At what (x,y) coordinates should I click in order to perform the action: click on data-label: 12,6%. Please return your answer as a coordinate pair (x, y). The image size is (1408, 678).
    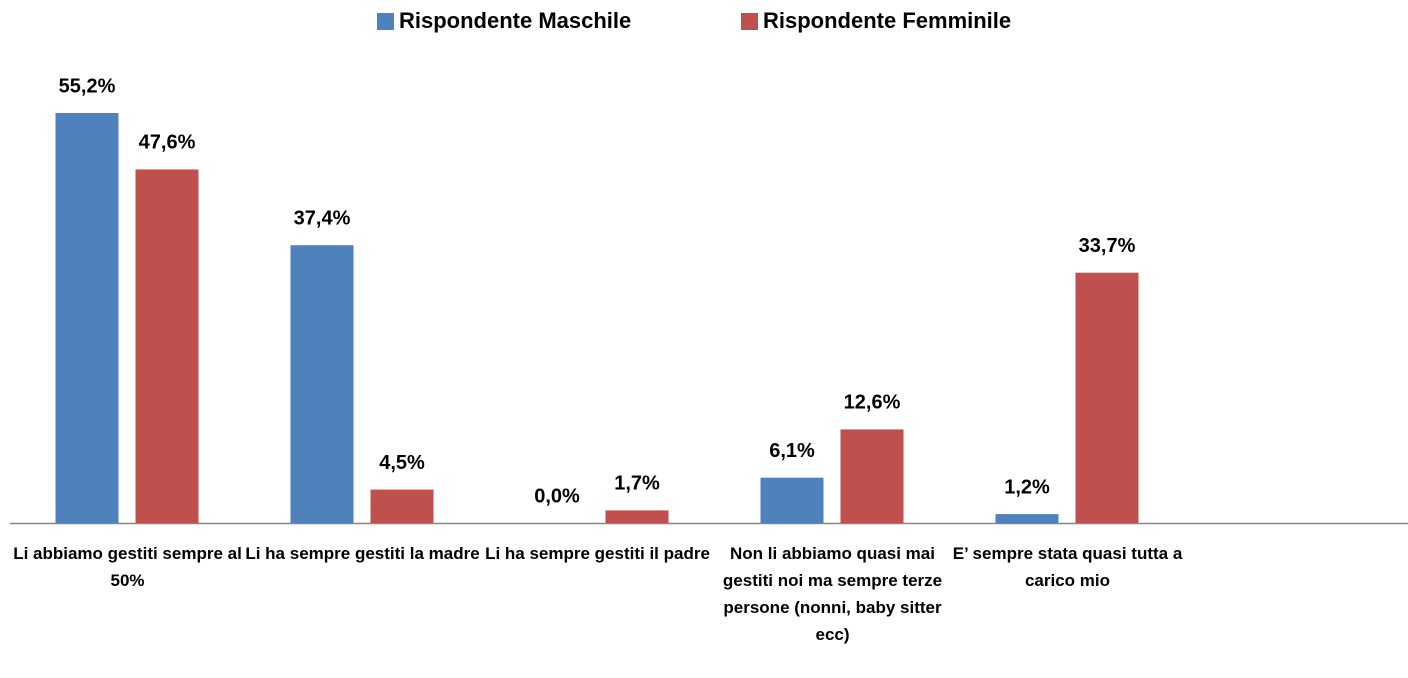
    Looking at the image, I should click on (872, 403).